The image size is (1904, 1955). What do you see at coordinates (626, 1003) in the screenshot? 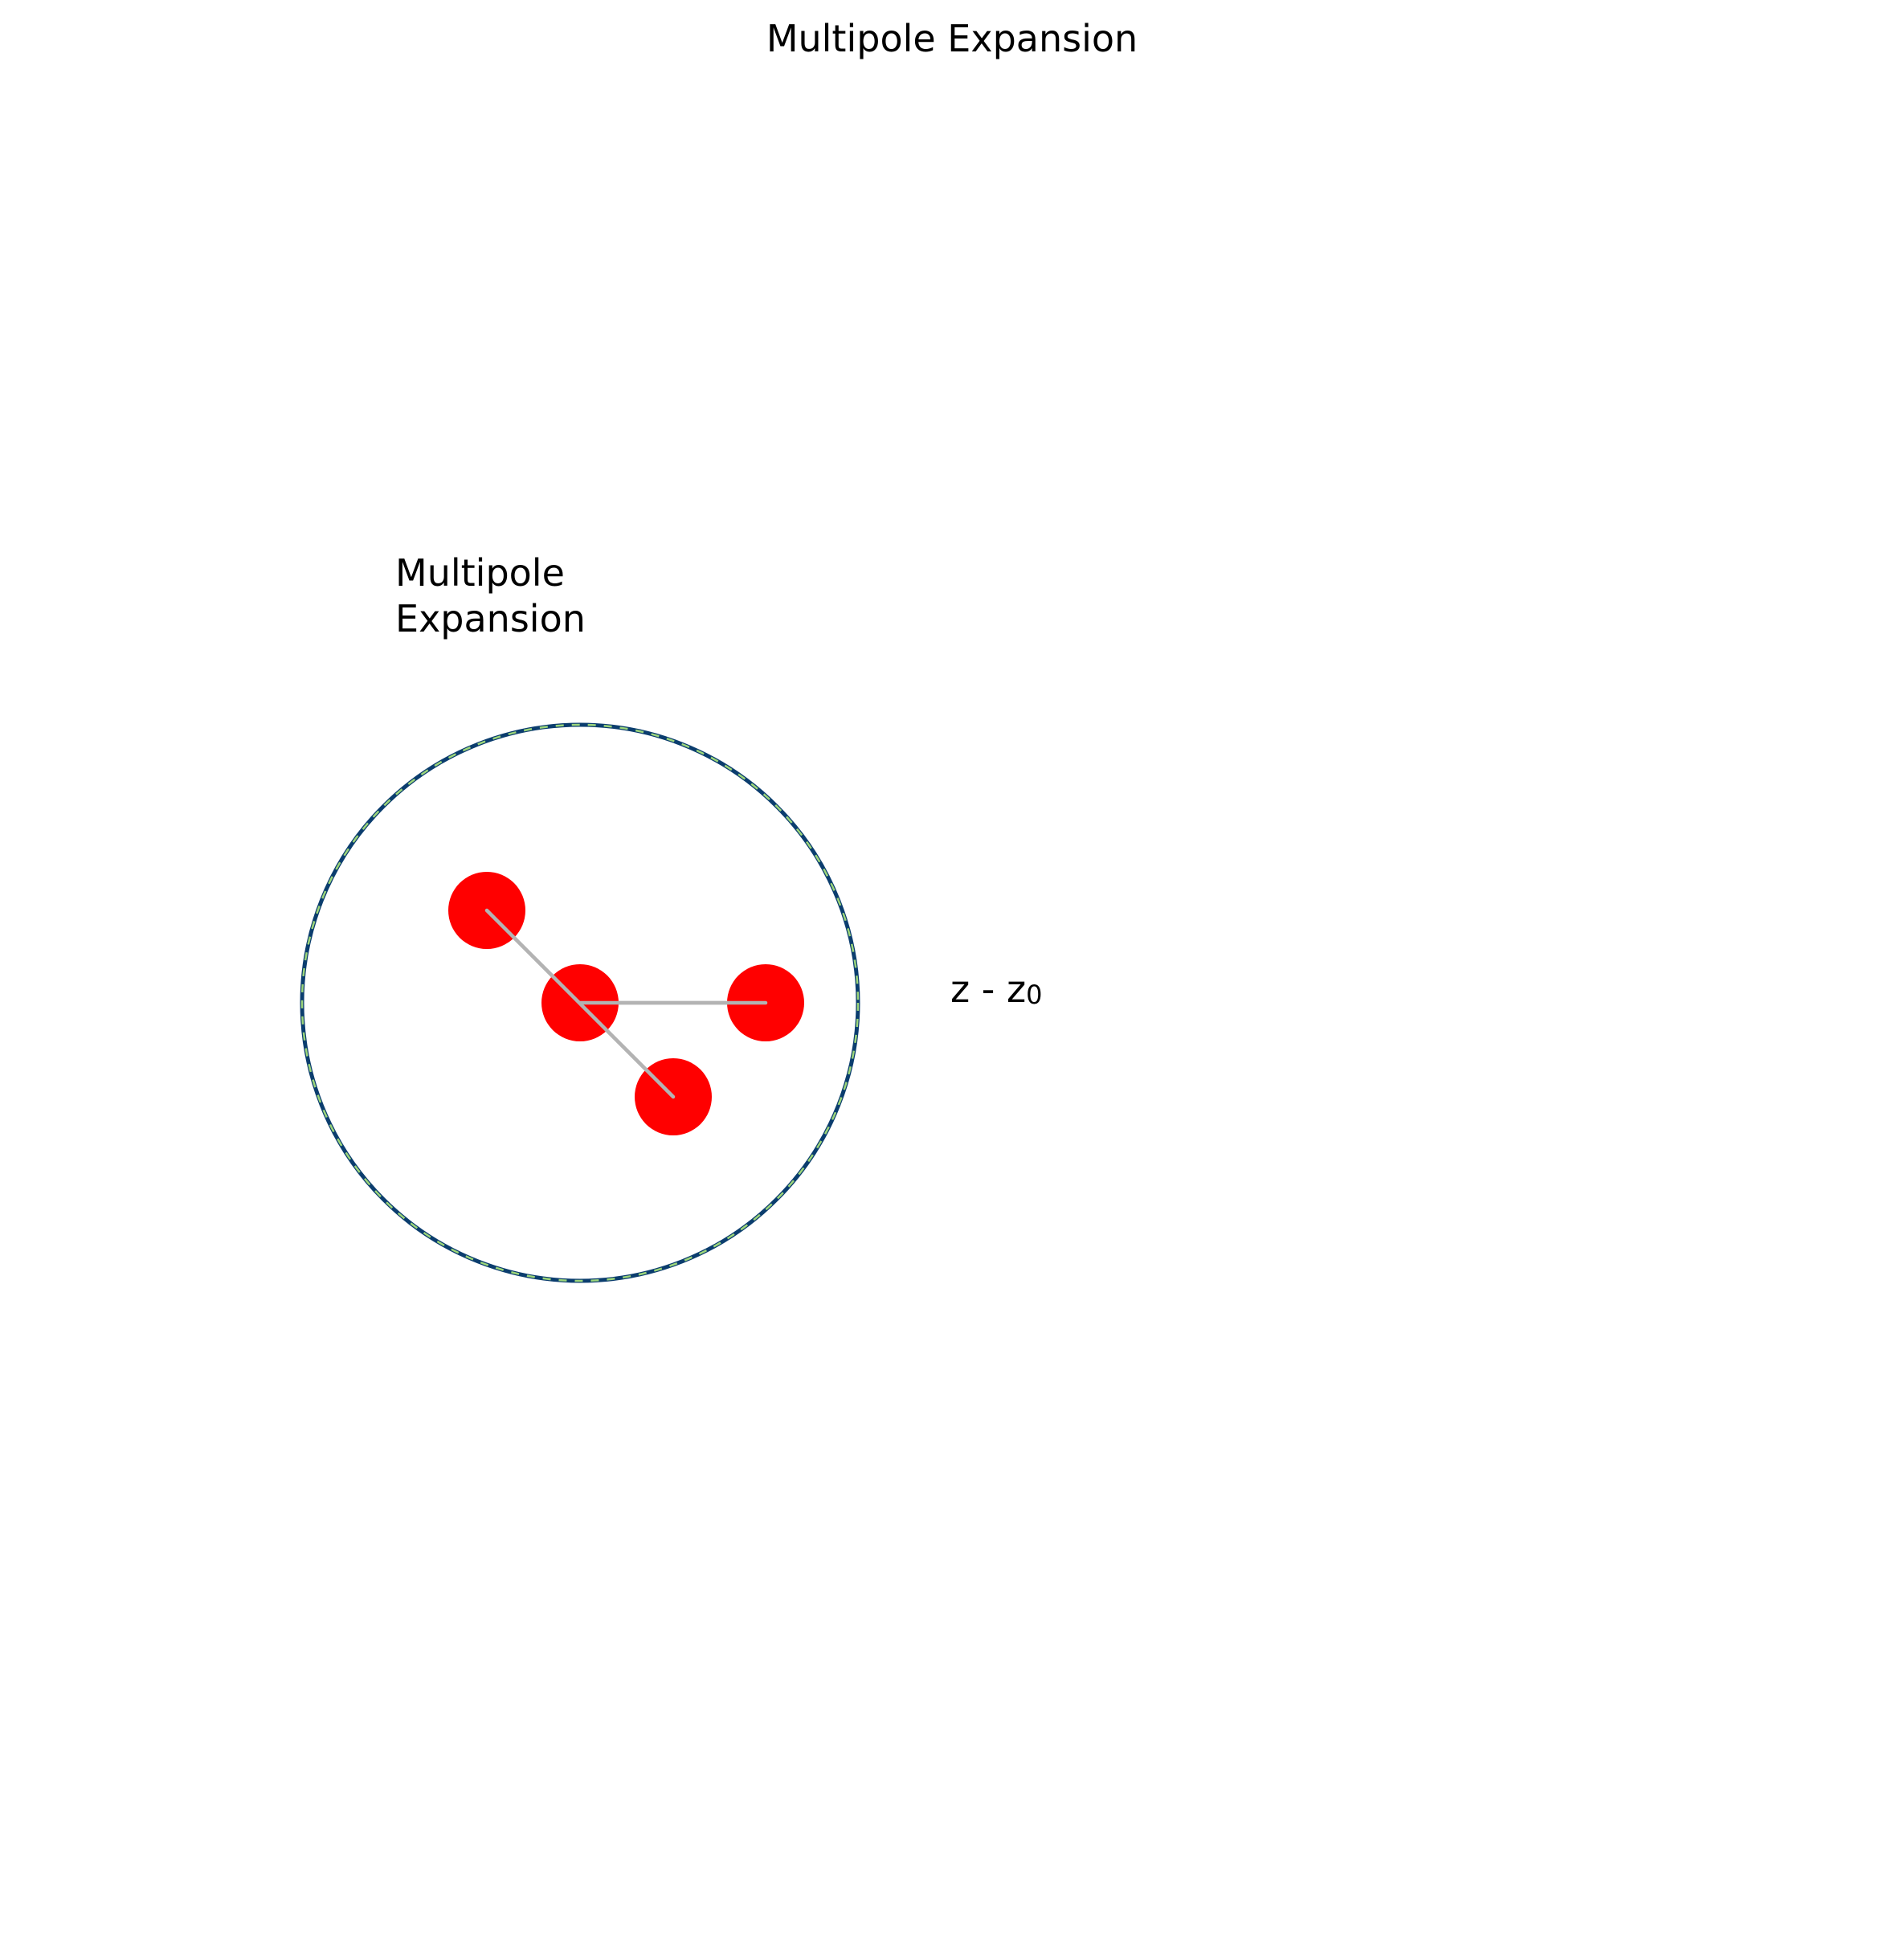
I see `charges-connector-overlay` at bounding box center [626, 1003].